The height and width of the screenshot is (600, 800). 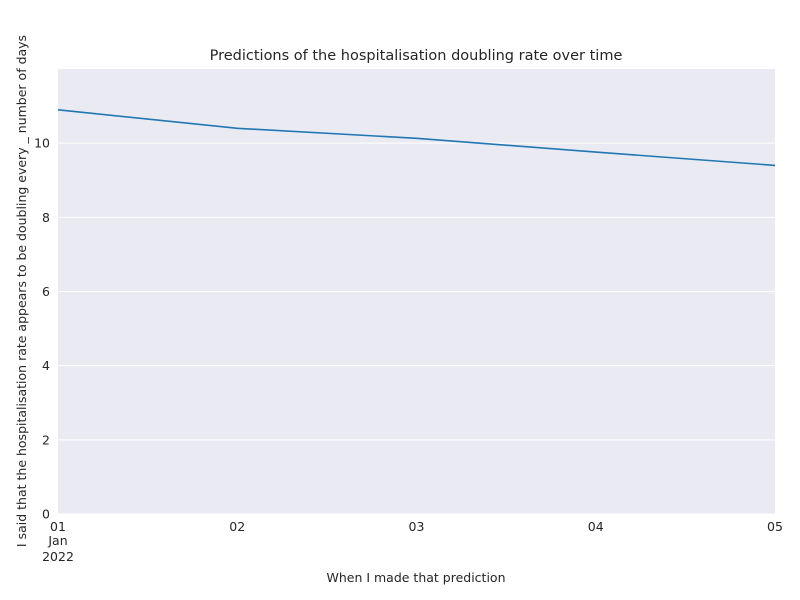 I want to click on x-tick-label: 02, so click(x=237, y=526).